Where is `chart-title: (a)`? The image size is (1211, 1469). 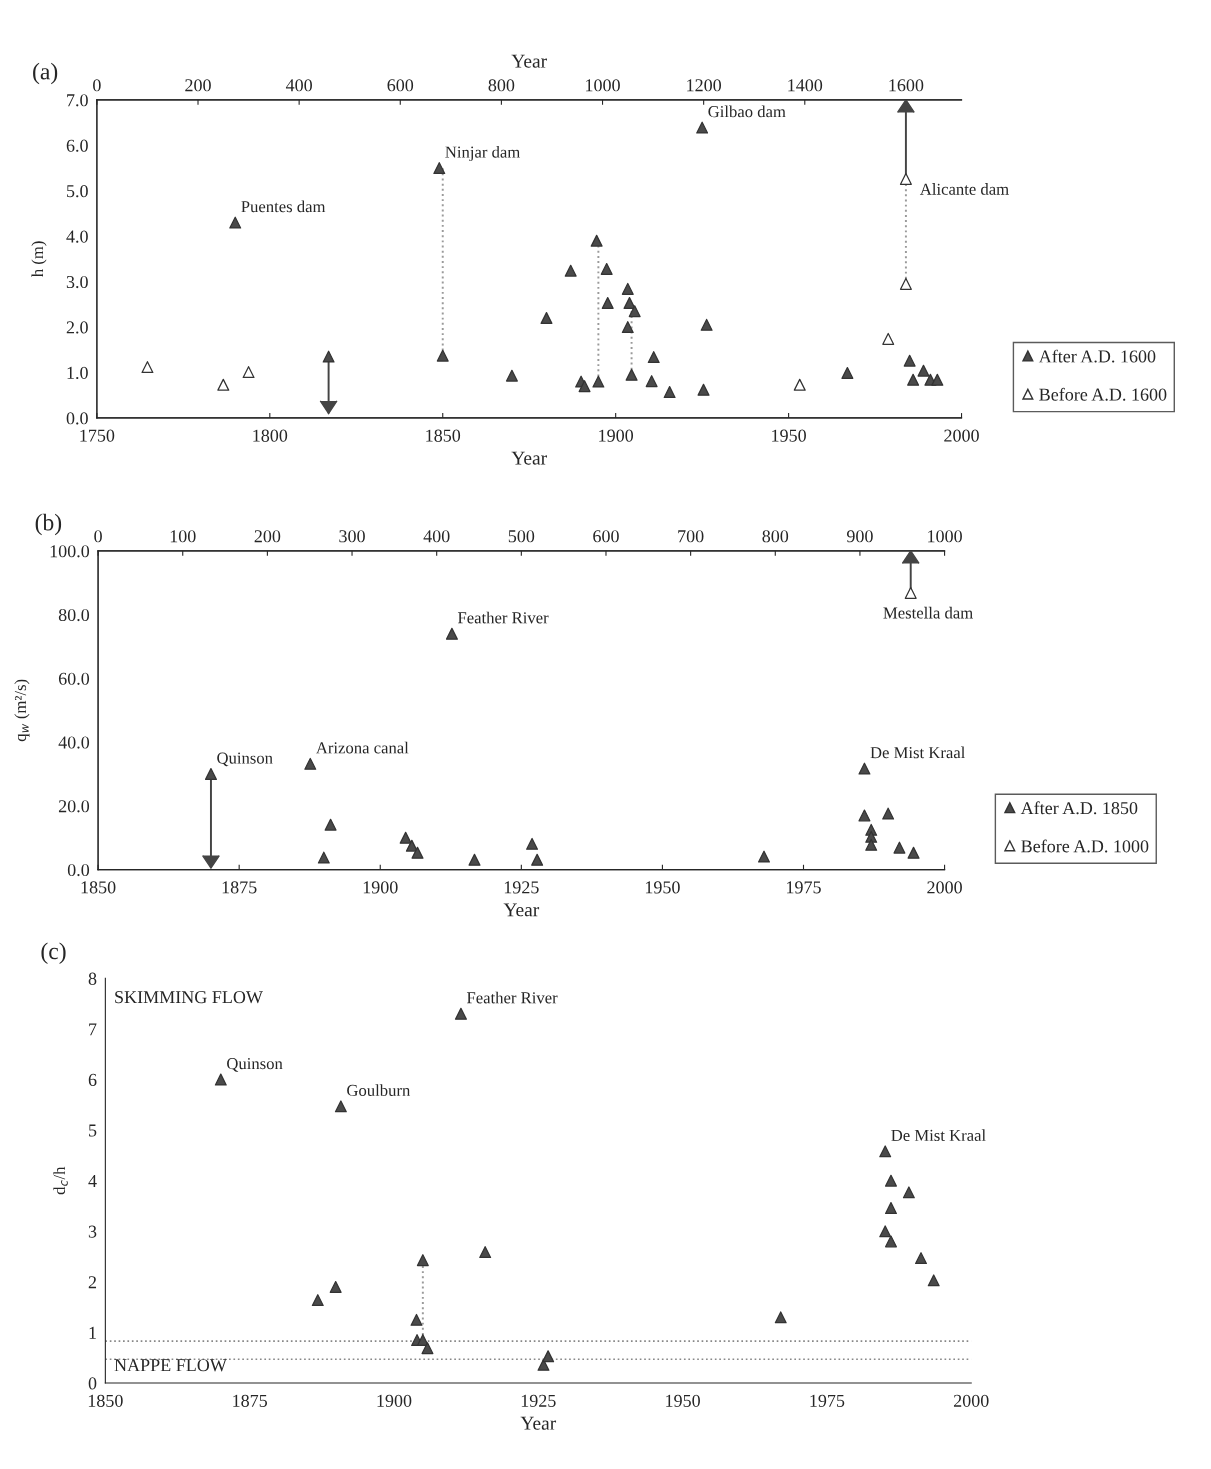
chart-title: (a) is located at coordinates (45, 73).